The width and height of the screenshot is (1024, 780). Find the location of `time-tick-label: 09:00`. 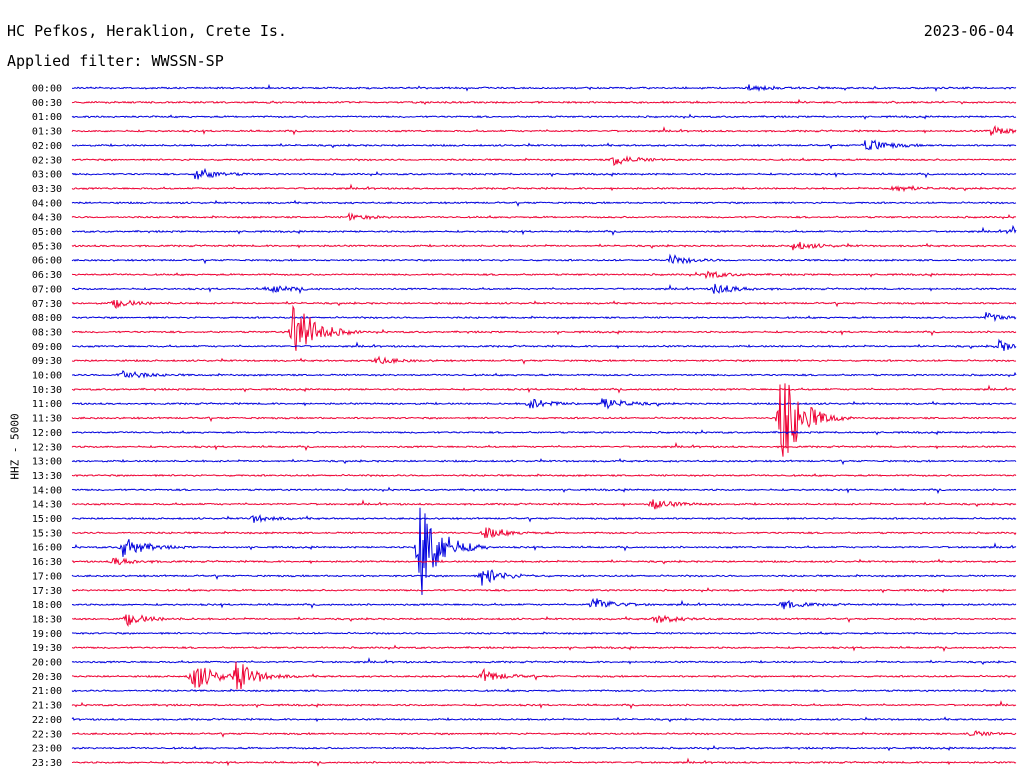

time-tick-label: 09:00 is located at coordinates (47, 347).